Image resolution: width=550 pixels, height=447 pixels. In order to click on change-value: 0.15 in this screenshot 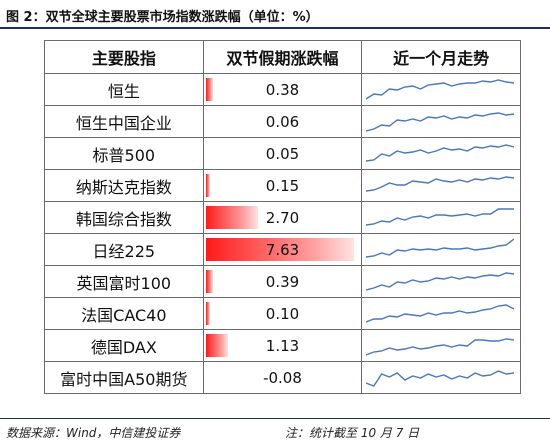, I will do `click(282, 185)`.